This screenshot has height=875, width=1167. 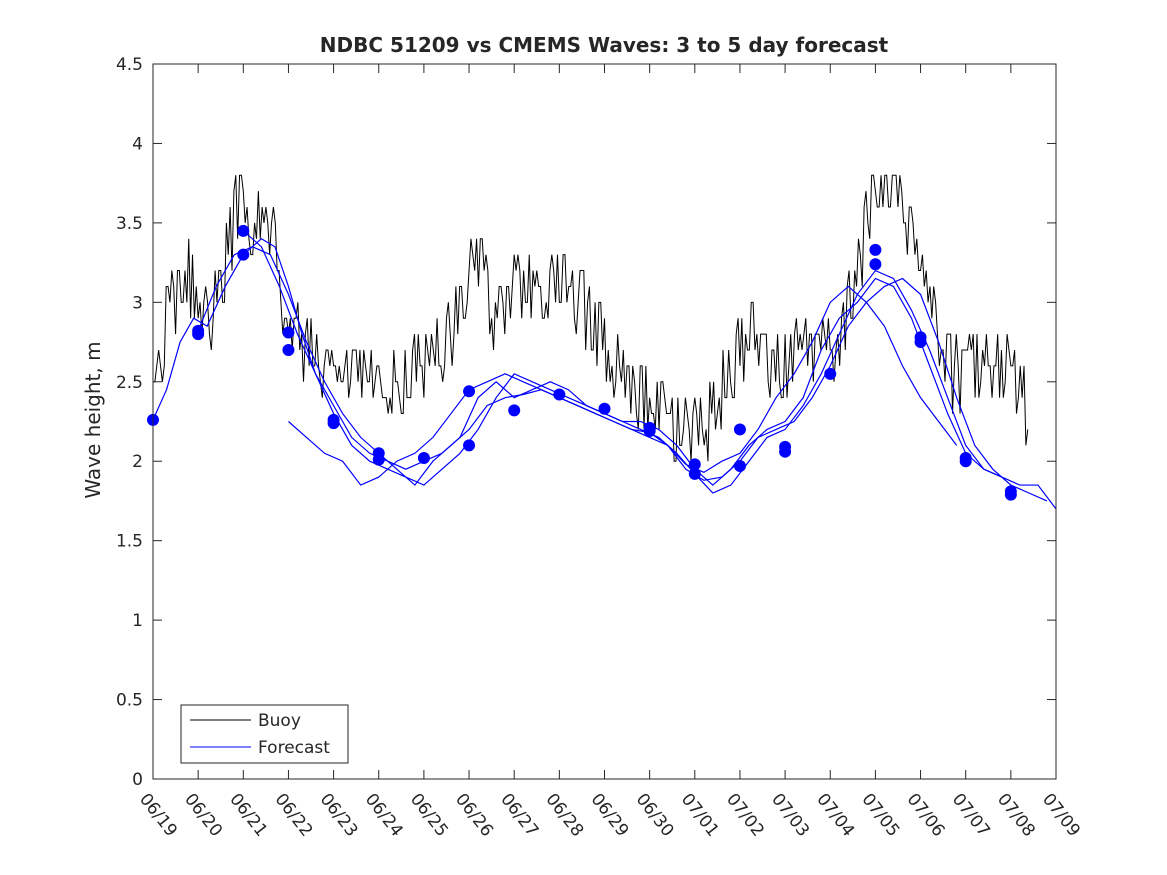 I want to click on y-tick-label: 0, so click(x=137, y=780).